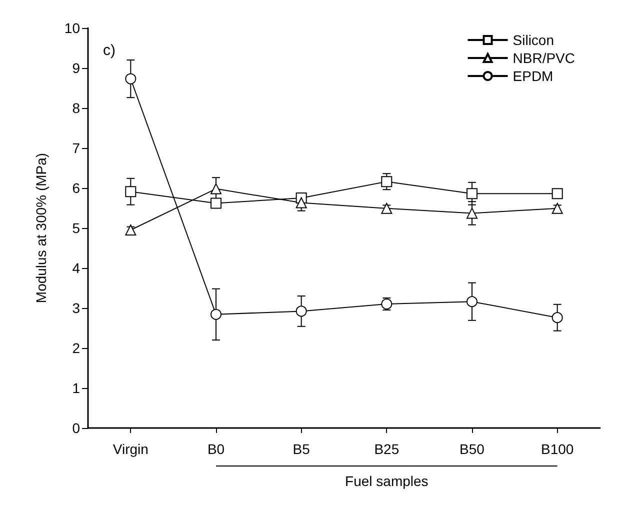  I want to click on x-tick-label: B0, so click(216, 449).